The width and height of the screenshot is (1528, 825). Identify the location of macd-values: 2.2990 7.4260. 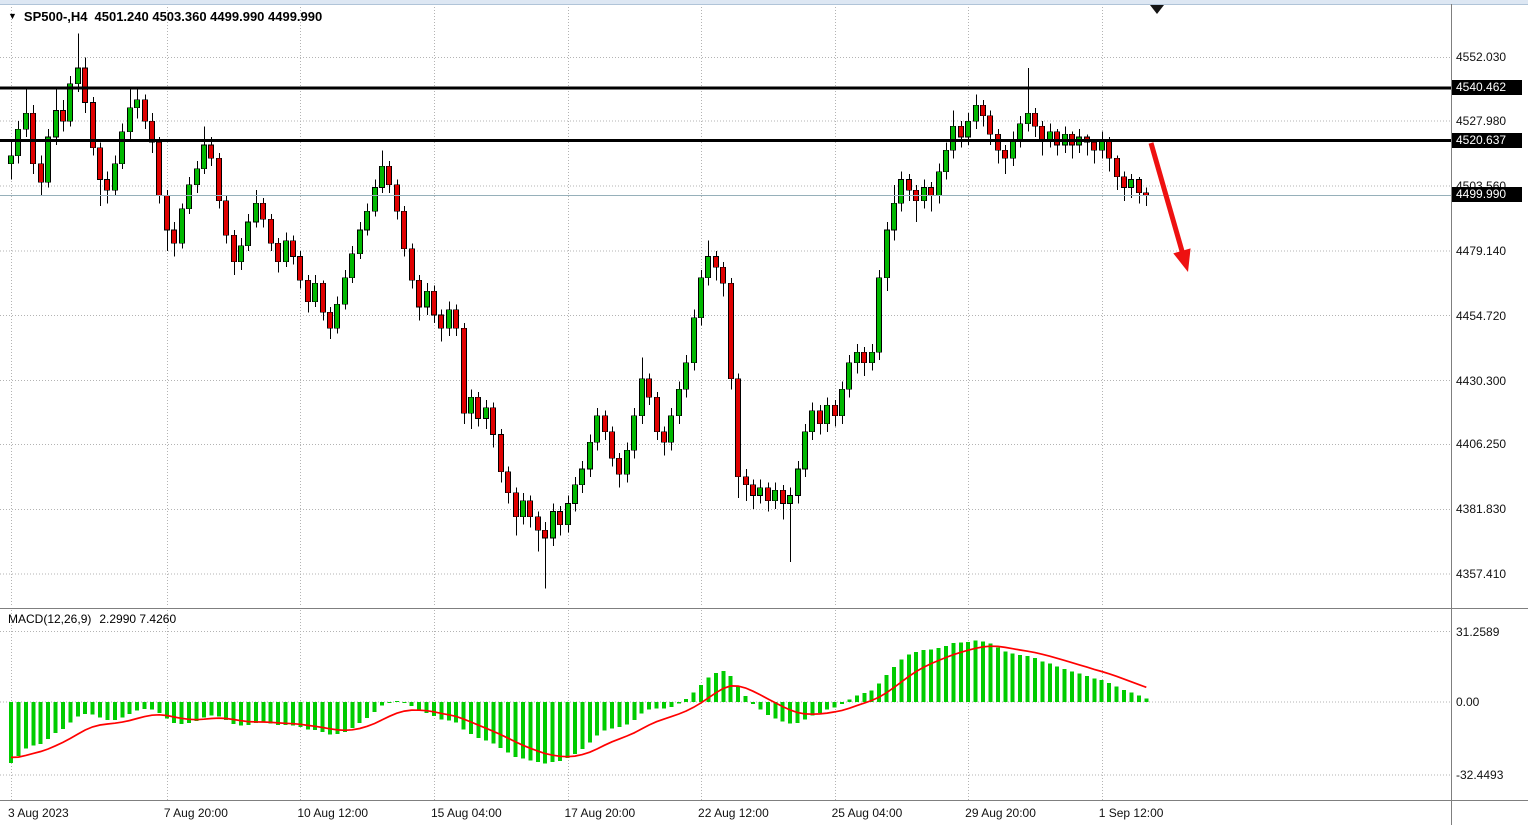
(138, 619).